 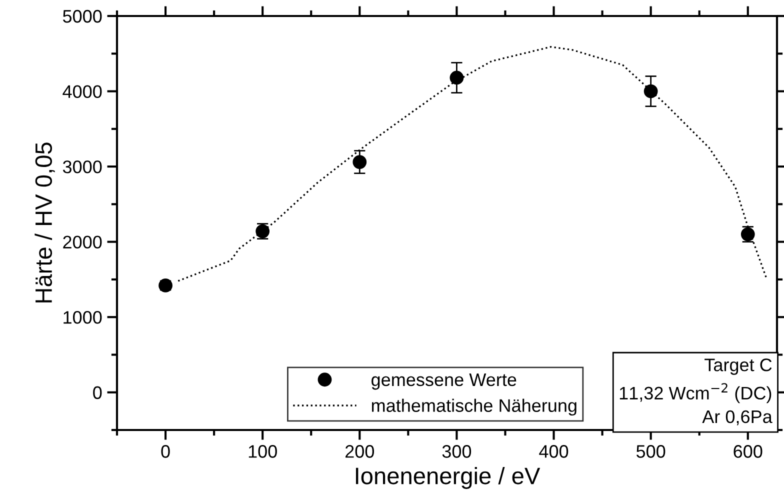 I want to click on y-tick-label: 1000, so click(x=83, y=317).